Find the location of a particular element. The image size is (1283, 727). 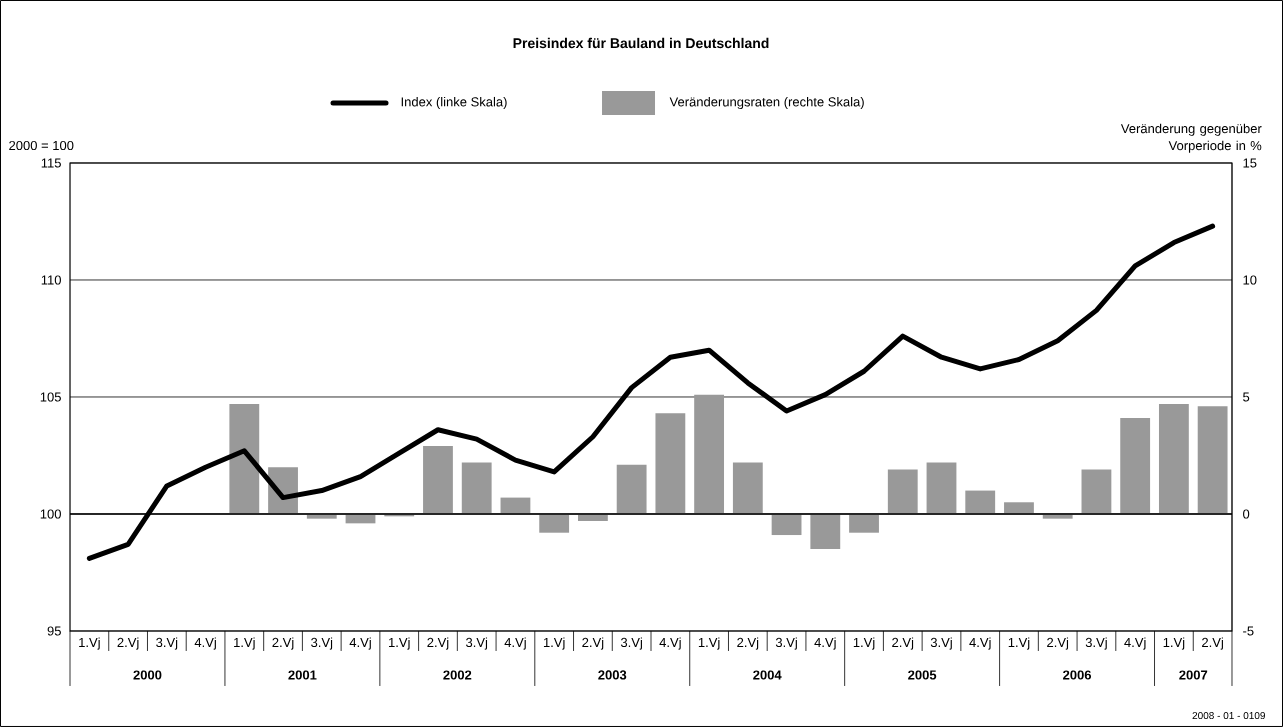

y2-tick-label: 5 is located at coordinates (1246, 397).